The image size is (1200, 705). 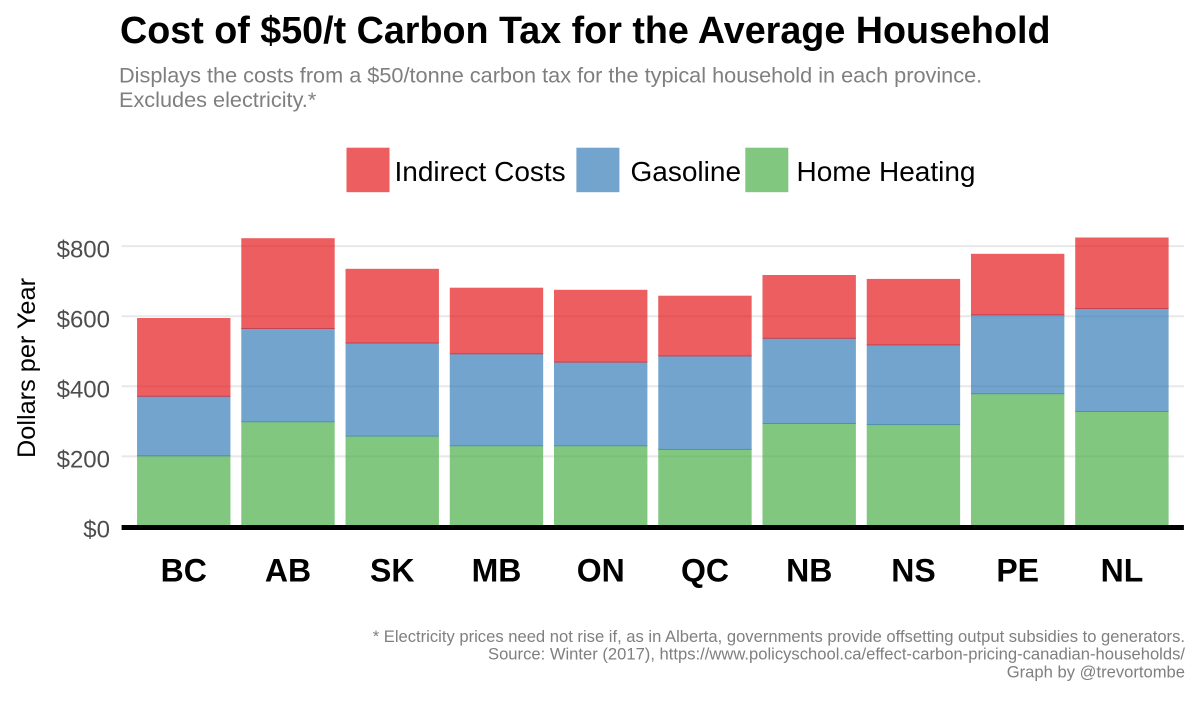 I want to click on svg-text: Home Heating, so click(x=886, y=171).